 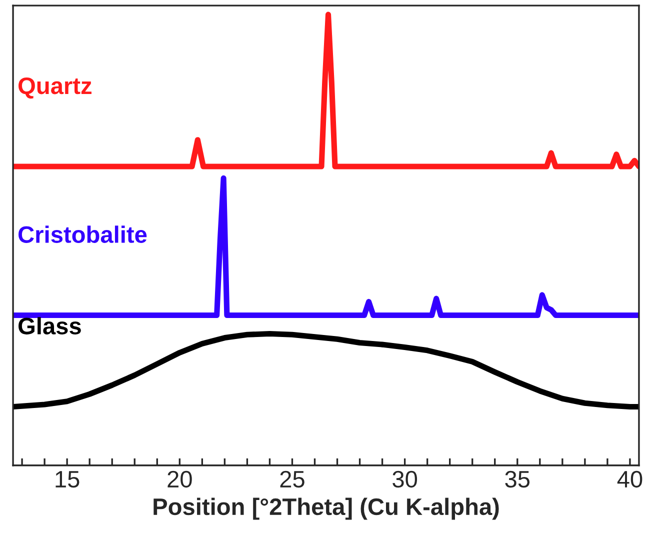 I want to click on x-tick-label: 35, so click(x=517, y=479).